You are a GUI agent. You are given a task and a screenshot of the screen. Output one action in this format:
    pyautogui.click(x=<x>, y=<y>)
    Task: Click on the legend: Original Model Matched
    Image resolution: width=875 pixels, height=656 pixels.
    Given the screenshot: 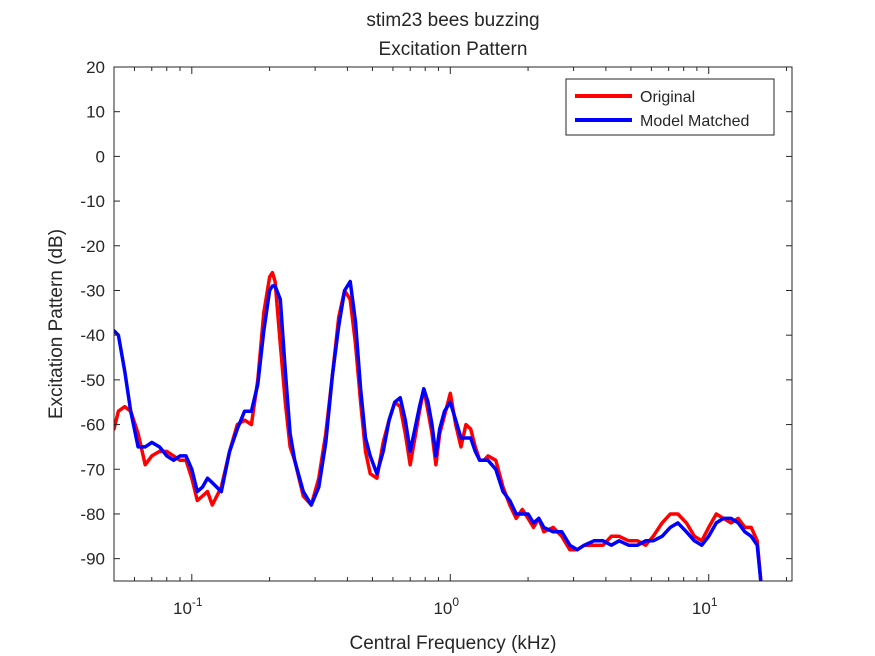 What is the action you would take?
    pyautogui.click(x=670, y=107)
    